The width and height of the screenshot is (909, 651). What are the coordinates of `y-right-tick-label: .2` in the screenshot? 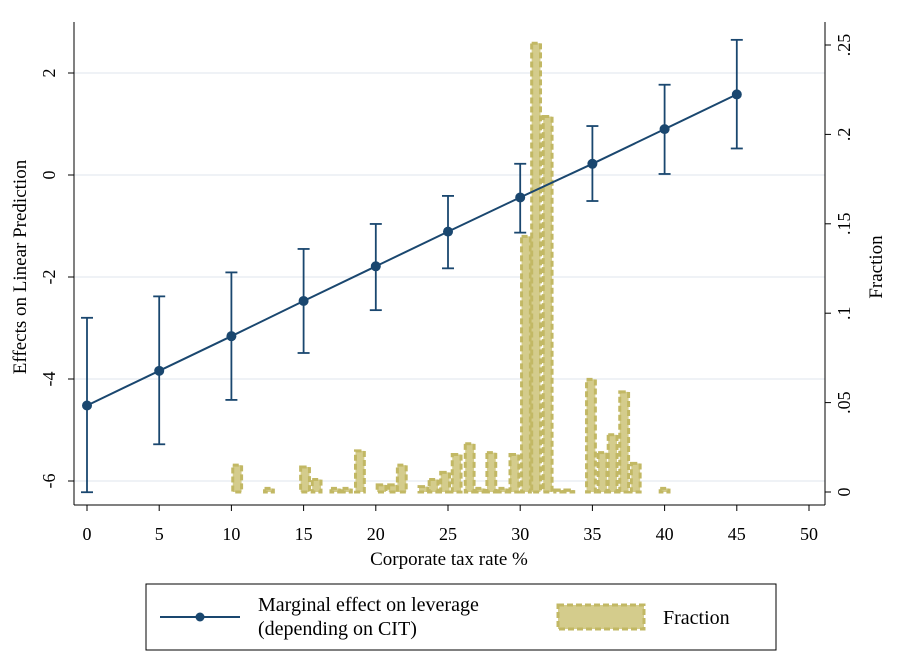 It's located at (844, 135).